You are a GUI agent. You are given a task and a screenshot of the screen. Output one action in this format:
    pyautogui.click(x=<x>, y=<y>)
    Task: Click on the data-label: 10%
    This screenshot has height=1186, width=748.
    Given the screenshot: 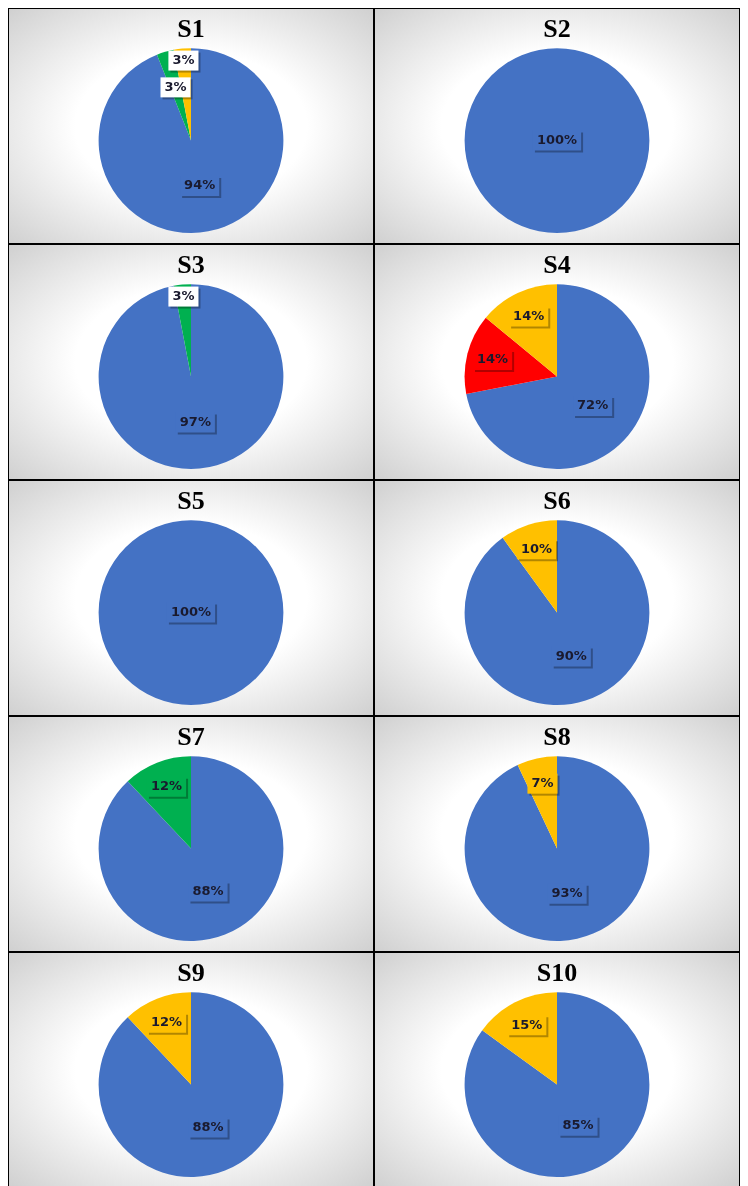 What is the action you would take?
    pyautogui.click(x=536, y=548)
    